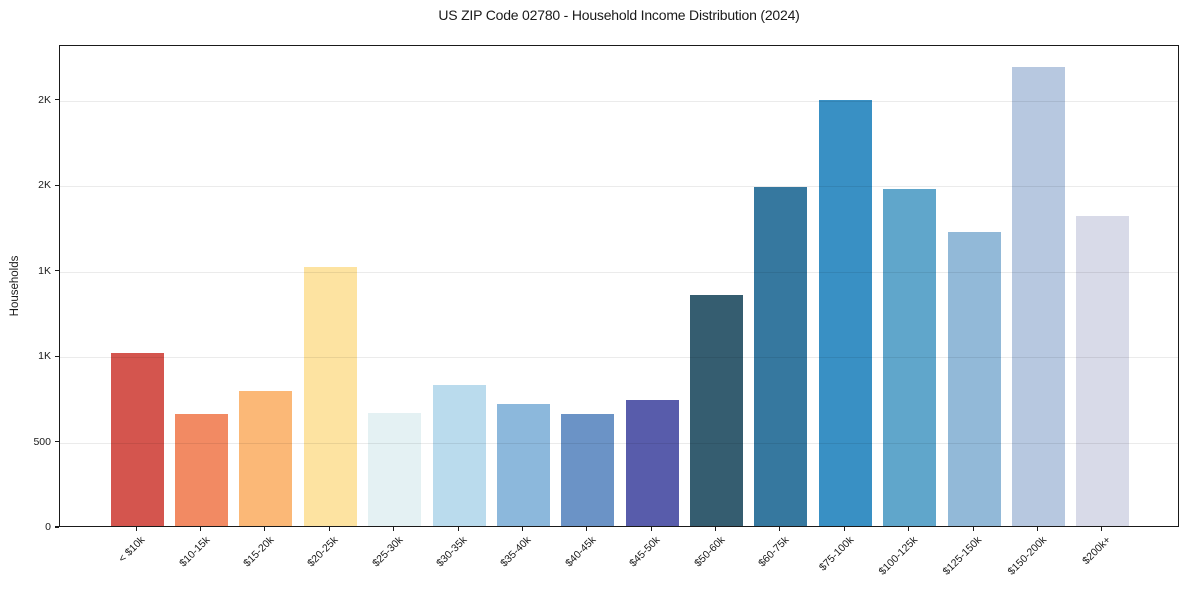 Image resolution: width=1189 pixels, height=590 pixels. Describe the element at coordinates (194, 552) in the screenshot. I see `x-tick-label: $10-15k` at that location.